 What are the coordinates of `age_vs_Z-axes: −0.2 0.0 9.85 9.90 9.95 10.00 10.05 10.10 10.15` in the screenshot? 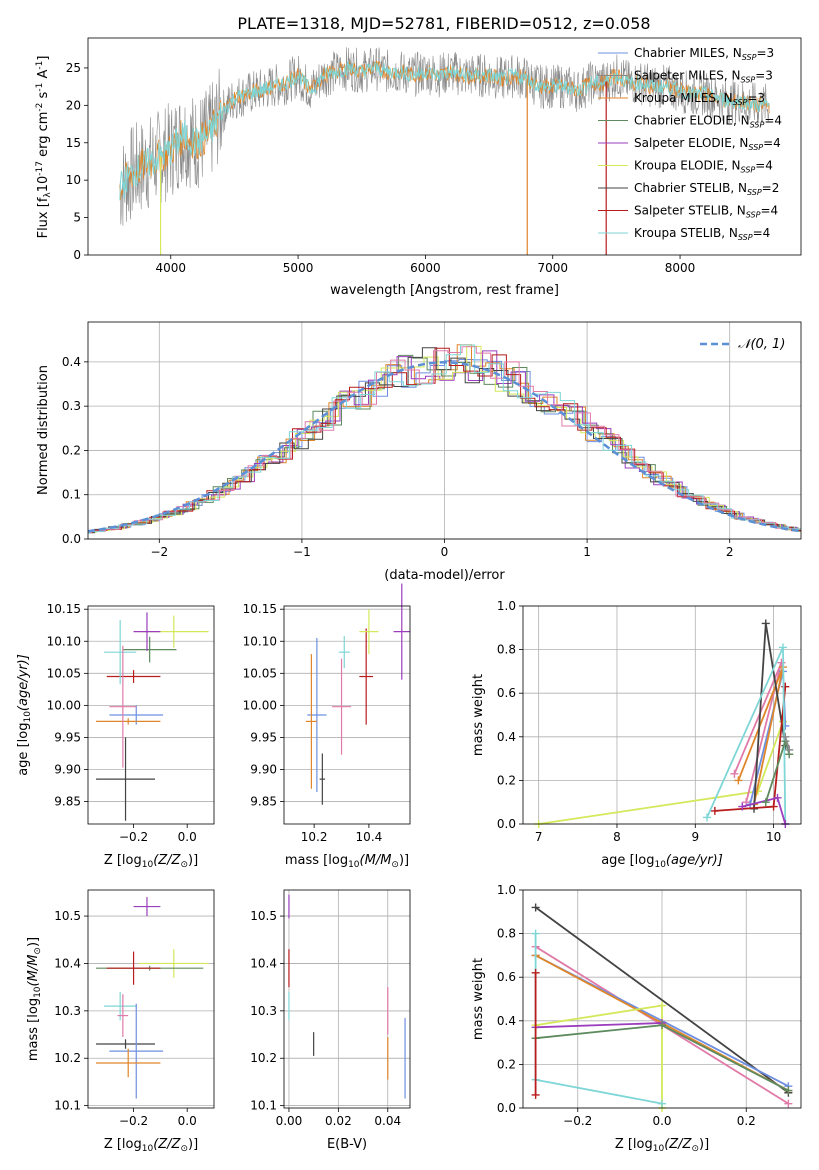 It's located at (130, 723).